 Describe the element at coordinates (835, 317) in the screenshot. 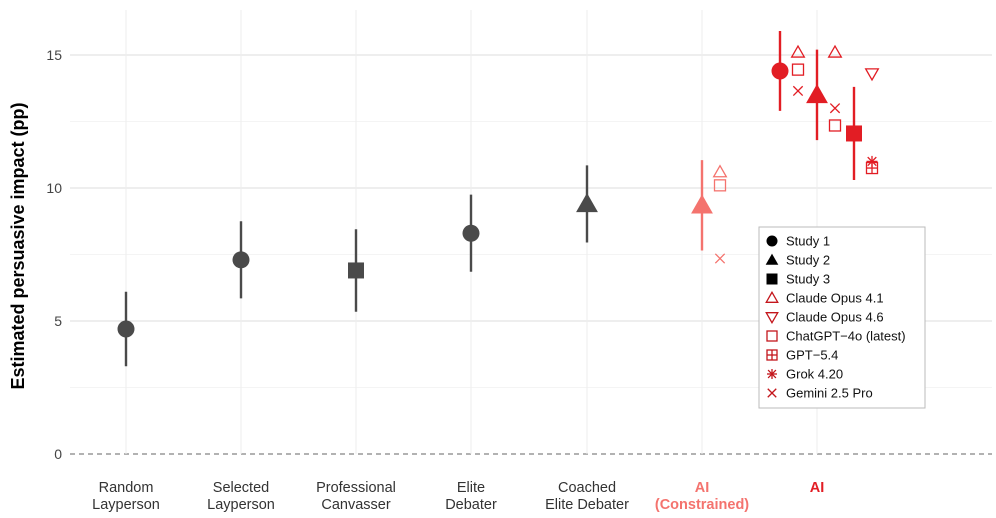

I see `legend-label: Claude Opus 4.6` at that location.